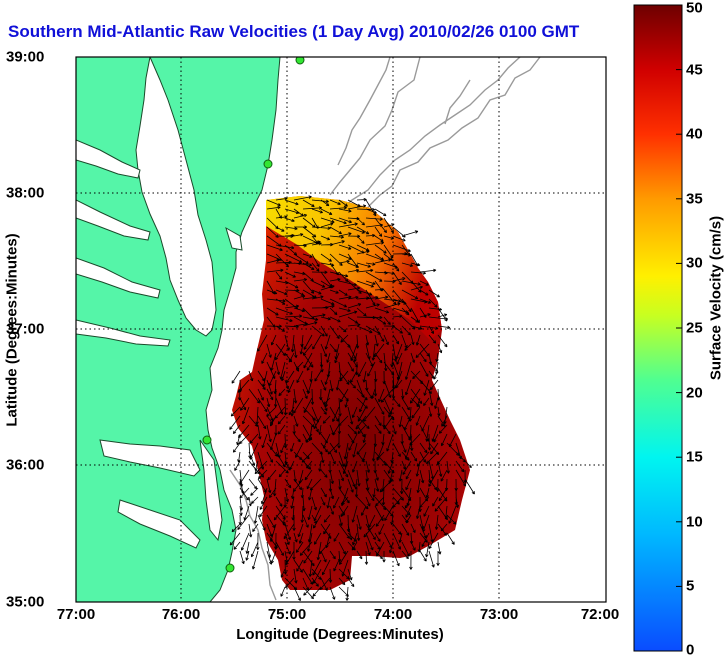  Describe the element at coordinates (25, 602) in the screenshot. I see `y-tick-label: 35:00` at that location.